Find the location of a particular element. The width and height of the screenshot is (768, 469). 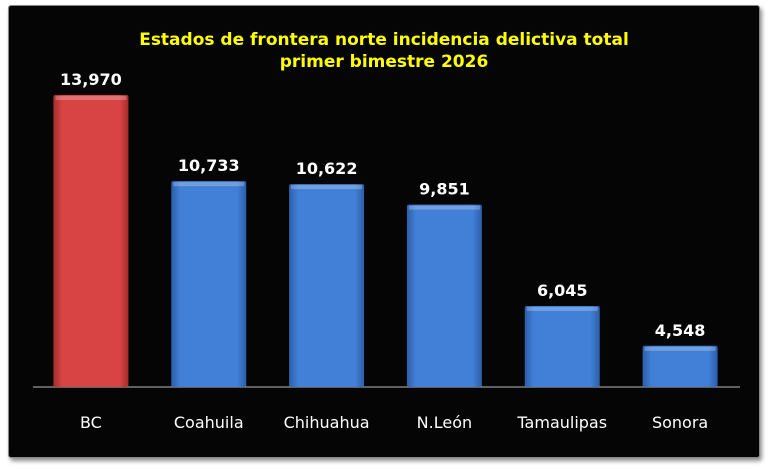

data-label: 10,733 is located at coordinates (209, 165).